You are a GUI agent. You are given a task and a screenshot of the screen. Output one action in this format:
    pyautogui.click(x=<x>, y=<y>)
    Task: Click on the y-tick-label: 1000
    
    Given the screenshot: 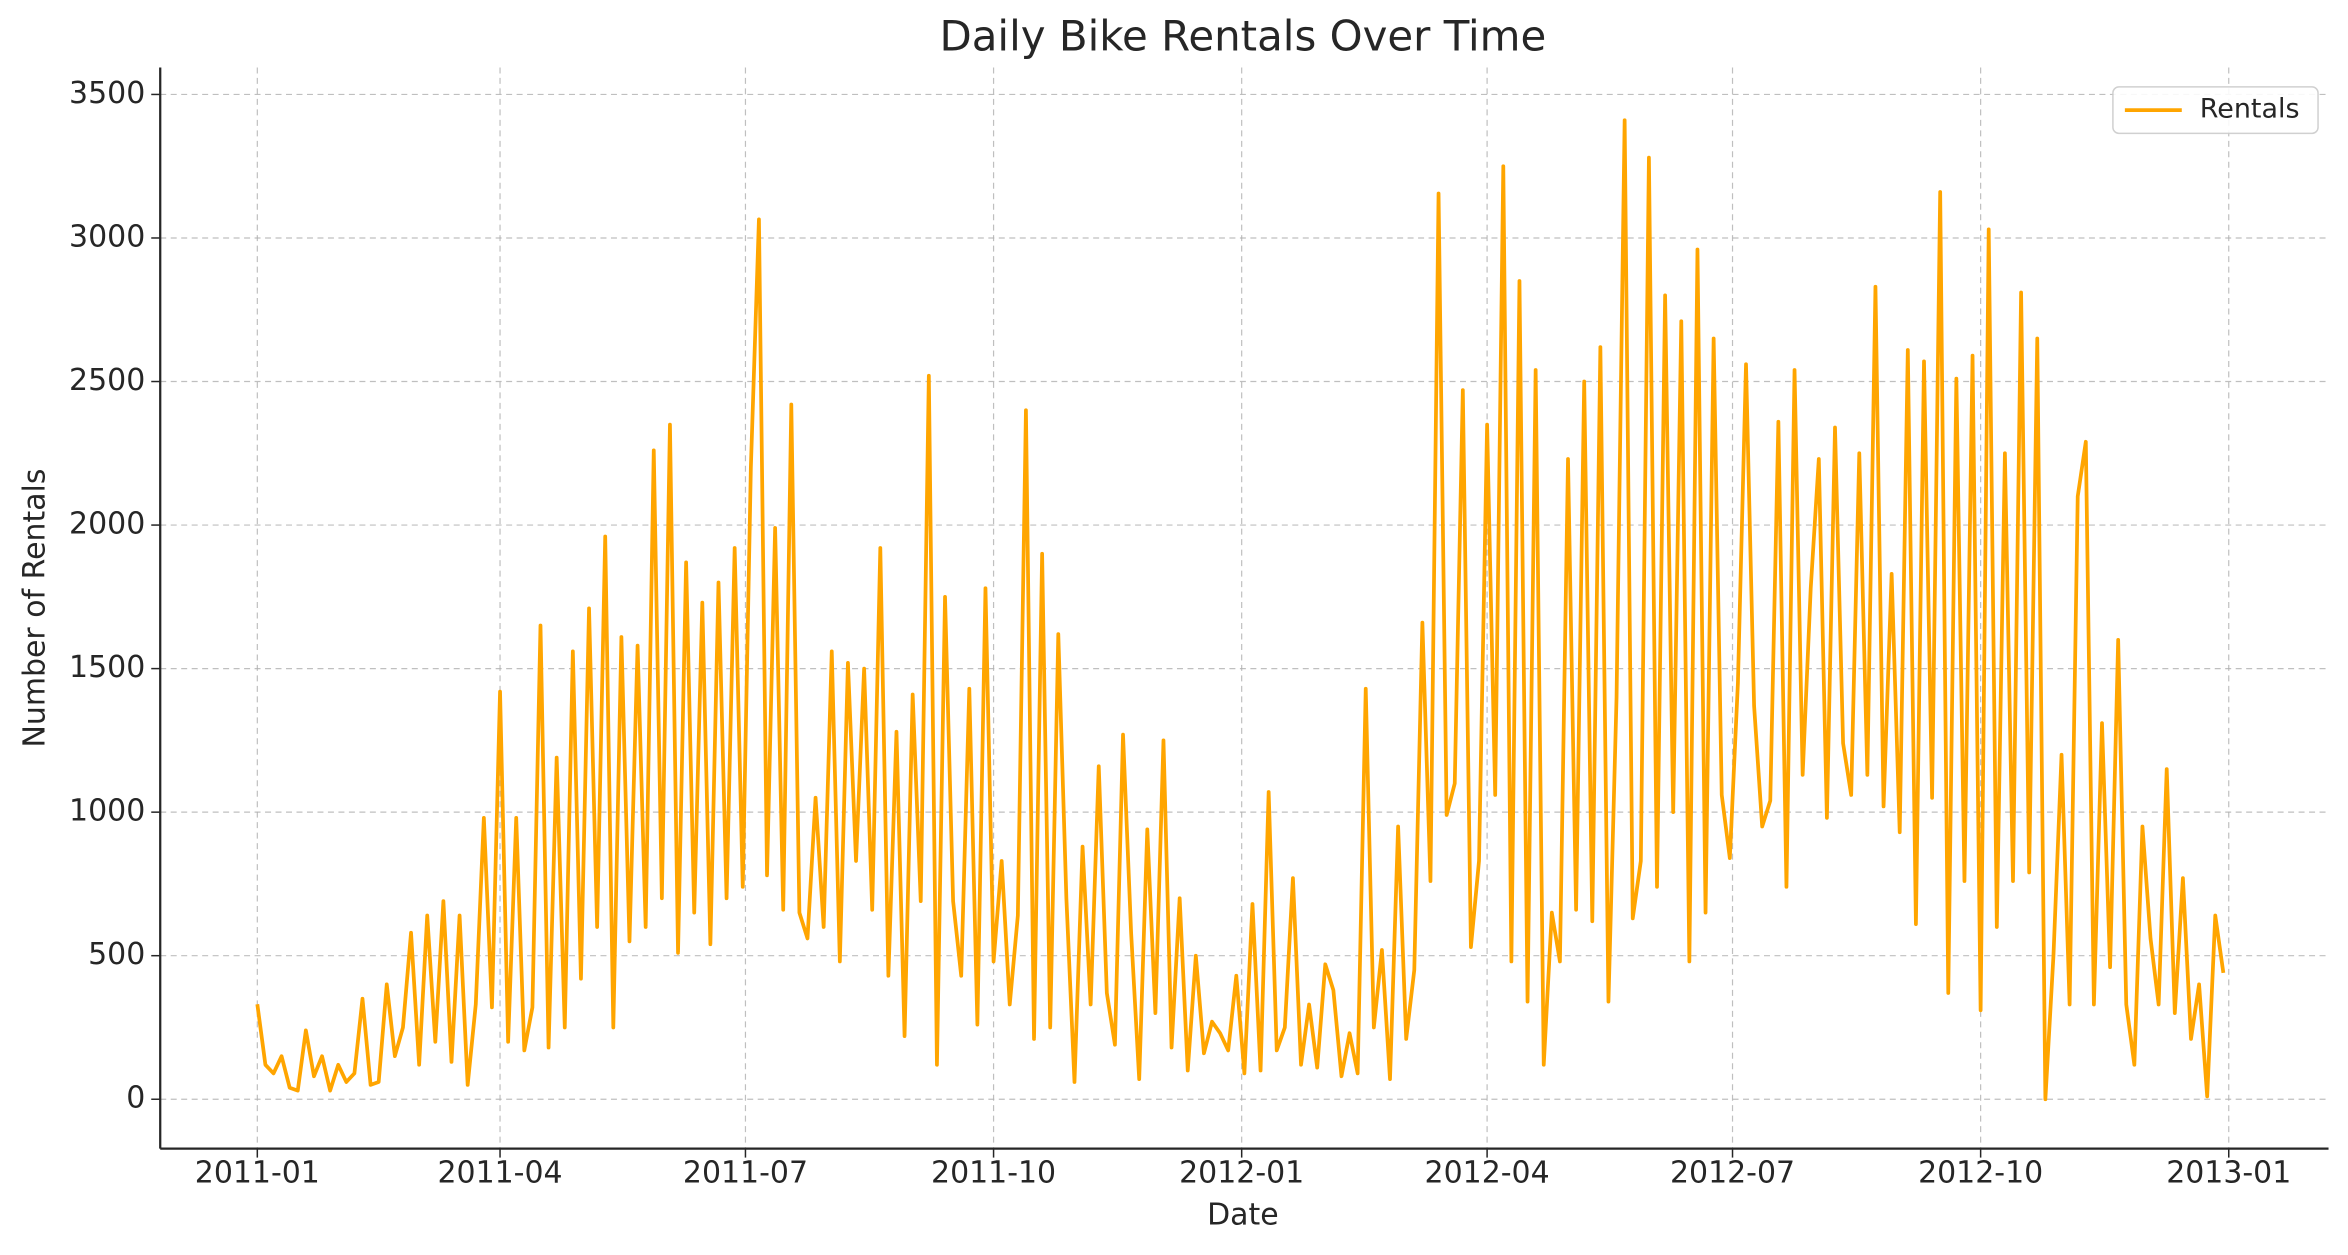 What is the action you would take?
    pyautogui.click(x=107, y=811)
    